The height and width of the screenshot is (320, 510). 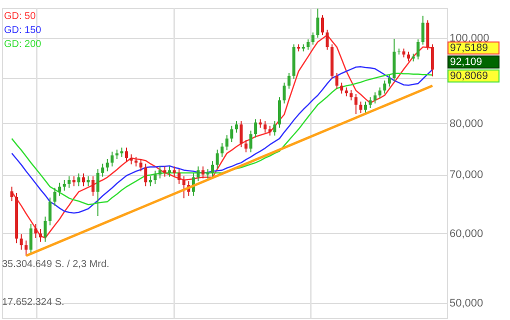 I want to click on y-tick-label: 100,000, so click(x=470, y=38).